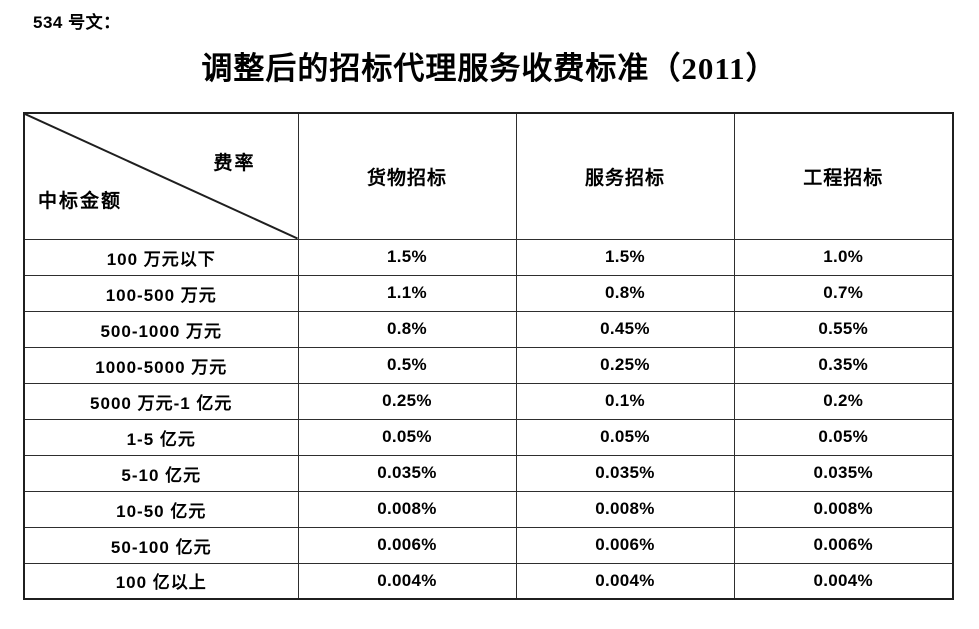 This screenshot has width=979, height=629. Describe the element at coordinates (161, 293) in the screenshot. I see `row-label-cell: 100-500 万元` at that location.